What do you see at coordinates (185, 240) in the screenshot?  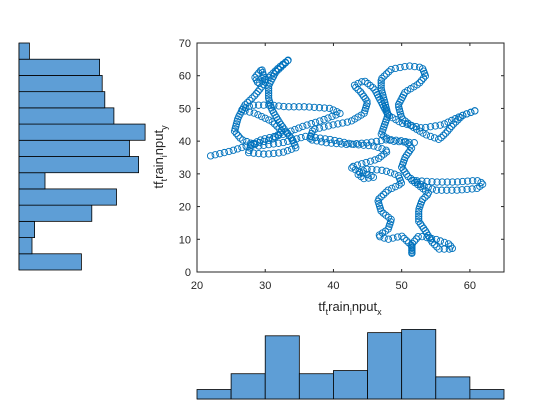 I see `y-tick-label: 10` at bounding box center [185, 240].